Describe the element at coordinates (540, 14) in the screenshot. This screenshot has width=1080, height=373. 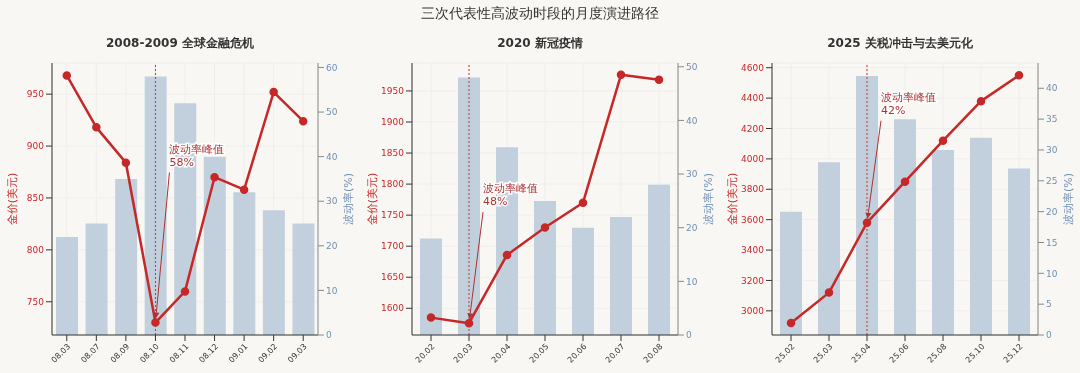
I see `text: 三次代表性高波动时段的月度演进路径` at that location.